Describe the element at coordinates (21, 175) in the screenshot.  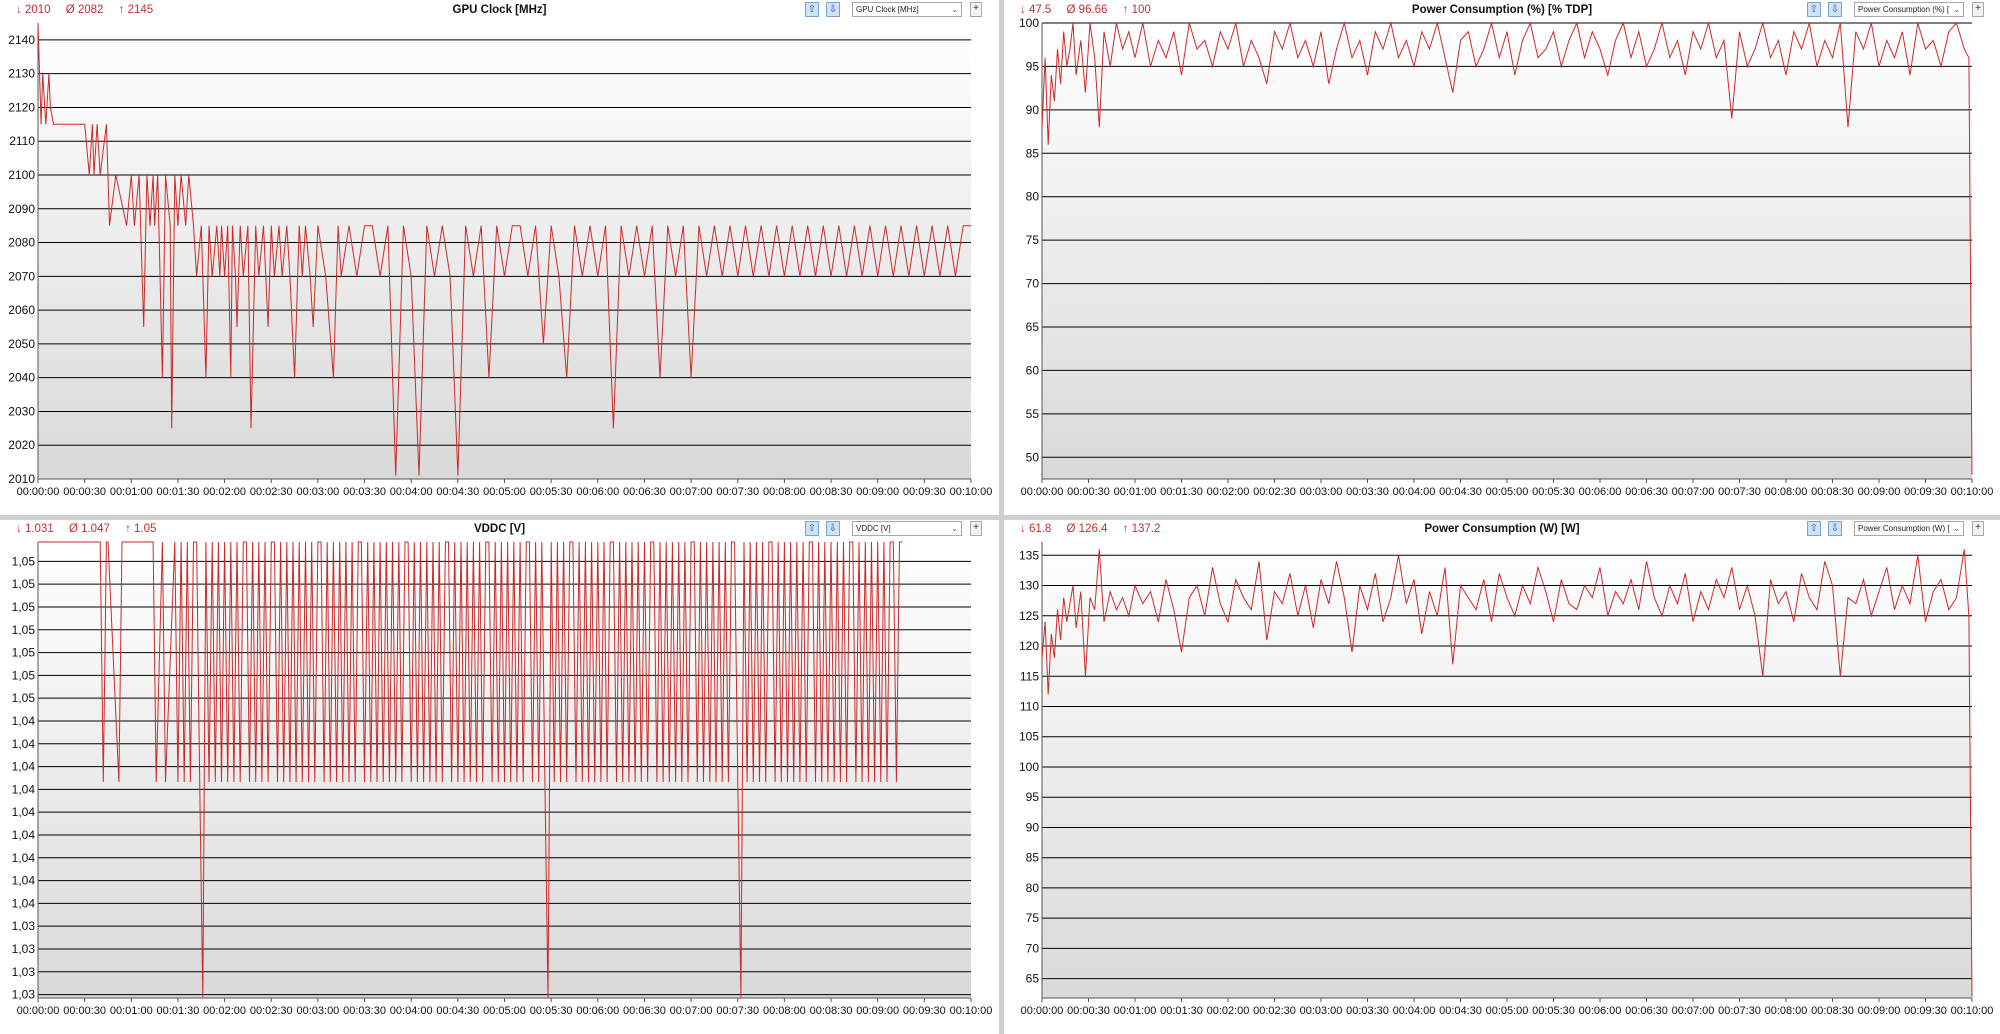
I see `y-tick-label: 2100` at that location.